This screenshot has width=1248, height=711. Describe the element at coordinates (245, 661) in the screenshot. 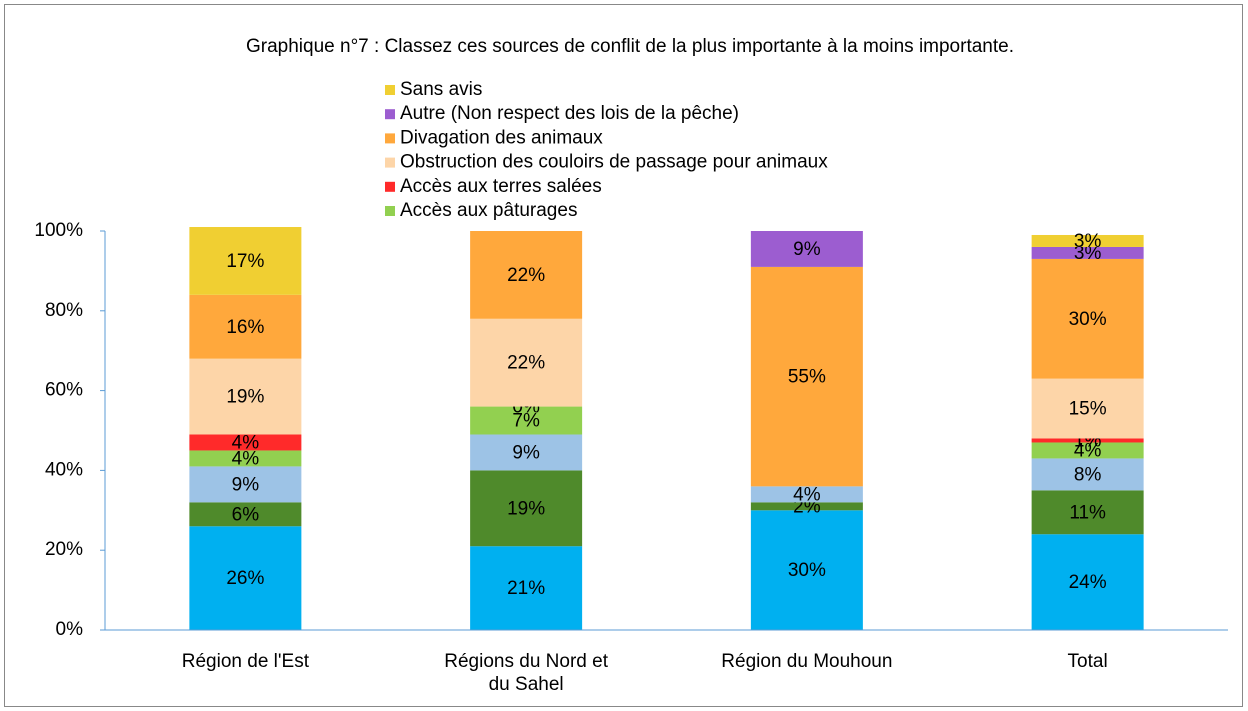

I see `x-tick-label: Région de l'Est` at that location.